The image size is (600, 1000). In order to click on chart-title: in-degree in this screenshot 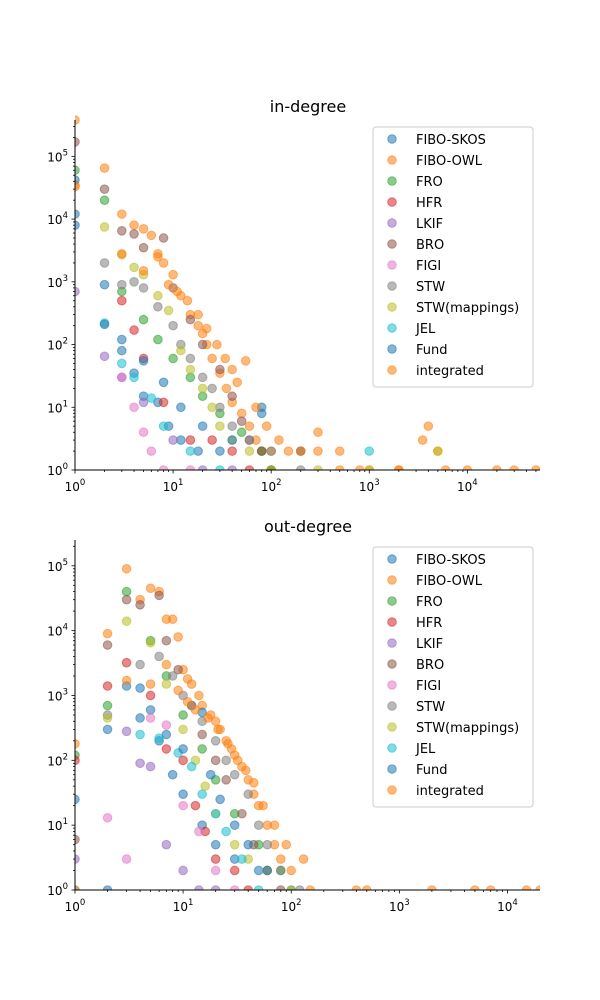, I will do `click(308, 106)`.